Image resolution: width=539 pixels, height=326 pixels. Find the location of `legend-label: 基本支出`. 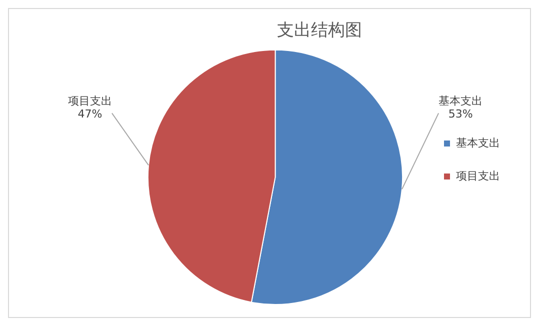

legend-label: 基本支出 is located at coordinates (478, 143).